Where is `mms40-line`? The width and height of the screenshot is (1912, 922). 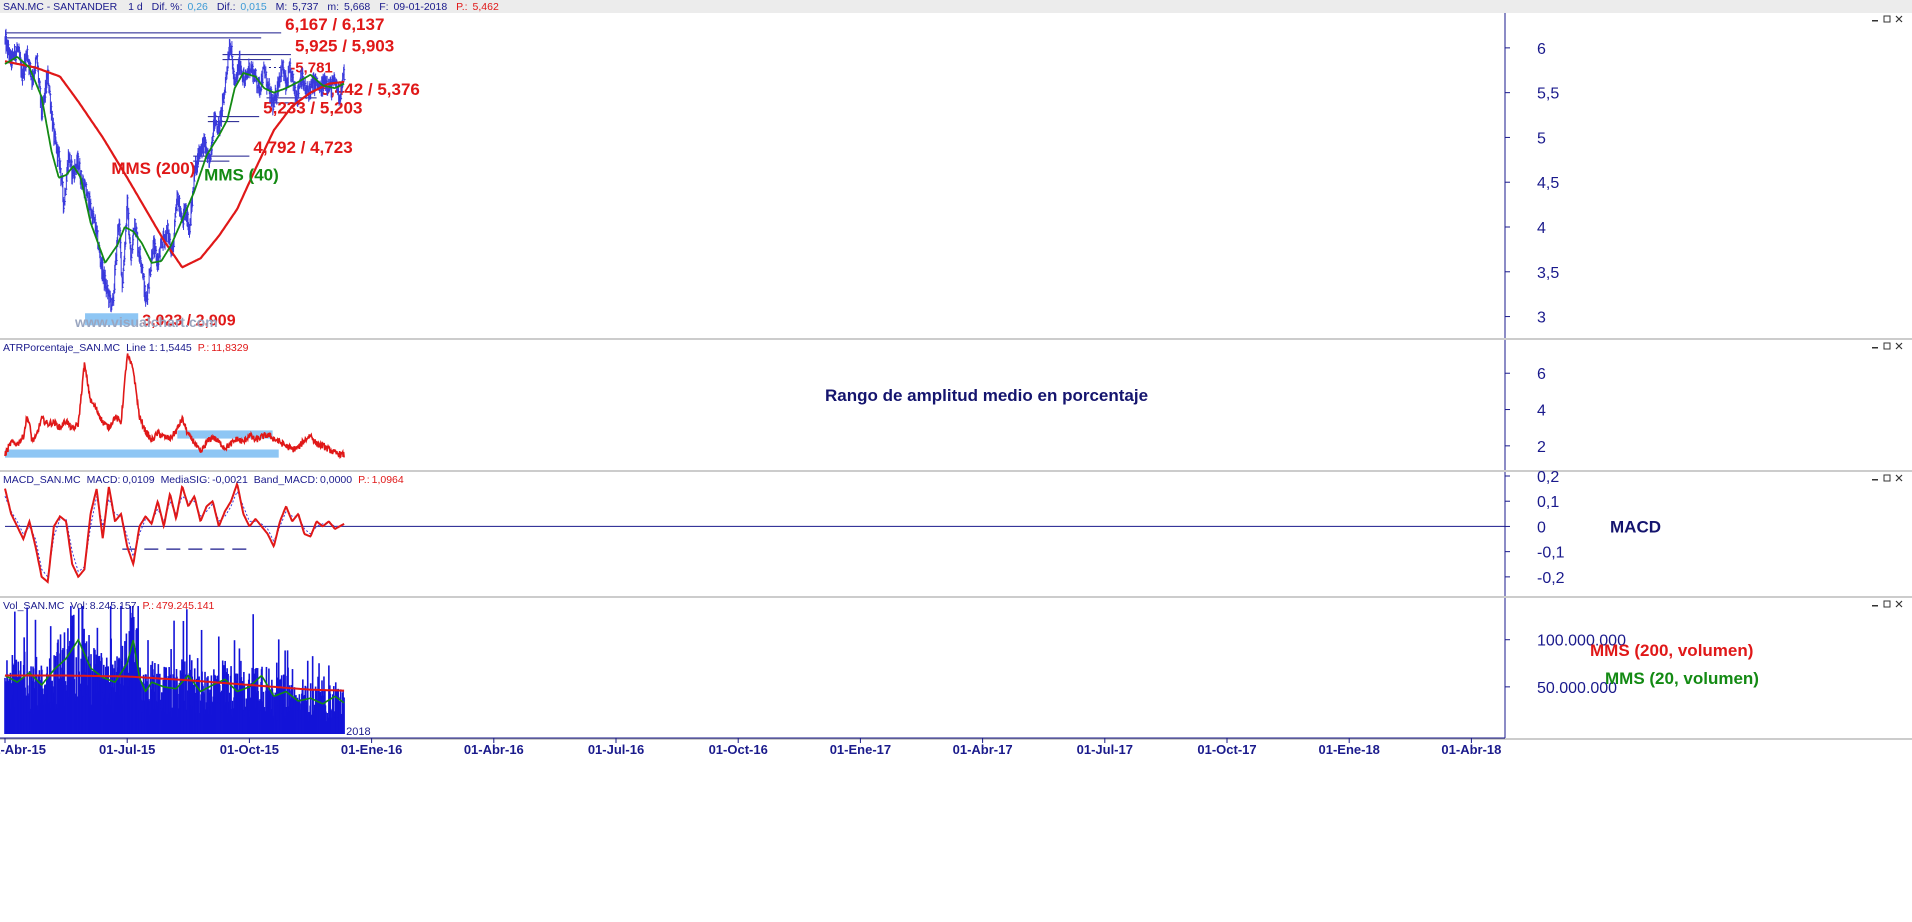 mms40-line is located at coordinates (174, 160).